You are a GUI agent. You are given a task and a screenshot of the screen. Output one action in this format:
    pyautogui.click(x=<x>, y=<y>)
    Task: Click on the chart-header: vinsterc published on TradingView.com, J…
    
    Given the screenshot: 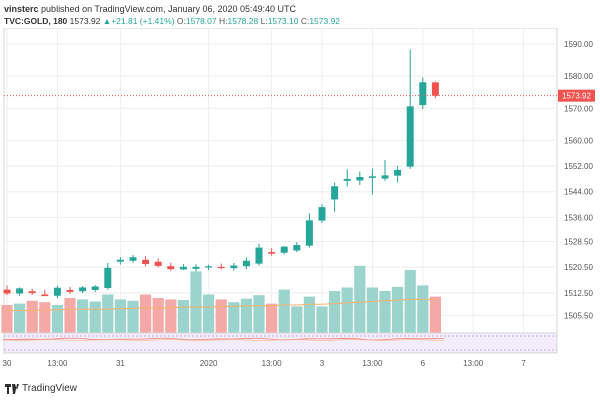 What is the action you would take?
    pyautogui.click(x=300, y=14)
    